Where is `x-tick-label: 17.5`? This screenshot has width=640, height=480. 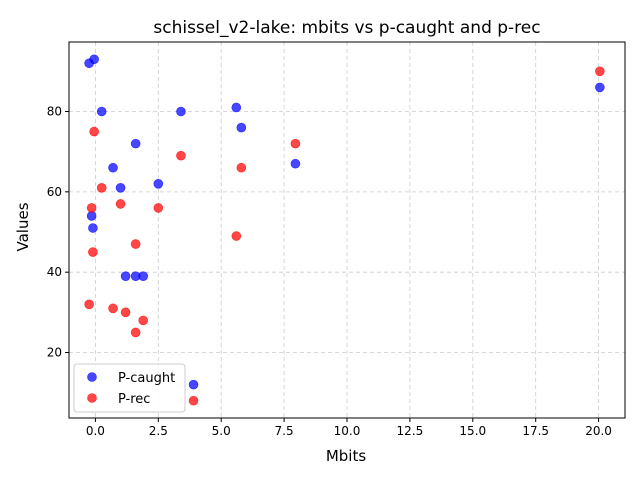 x-tick-label: 17.5 is located at coordinates (535, 431).